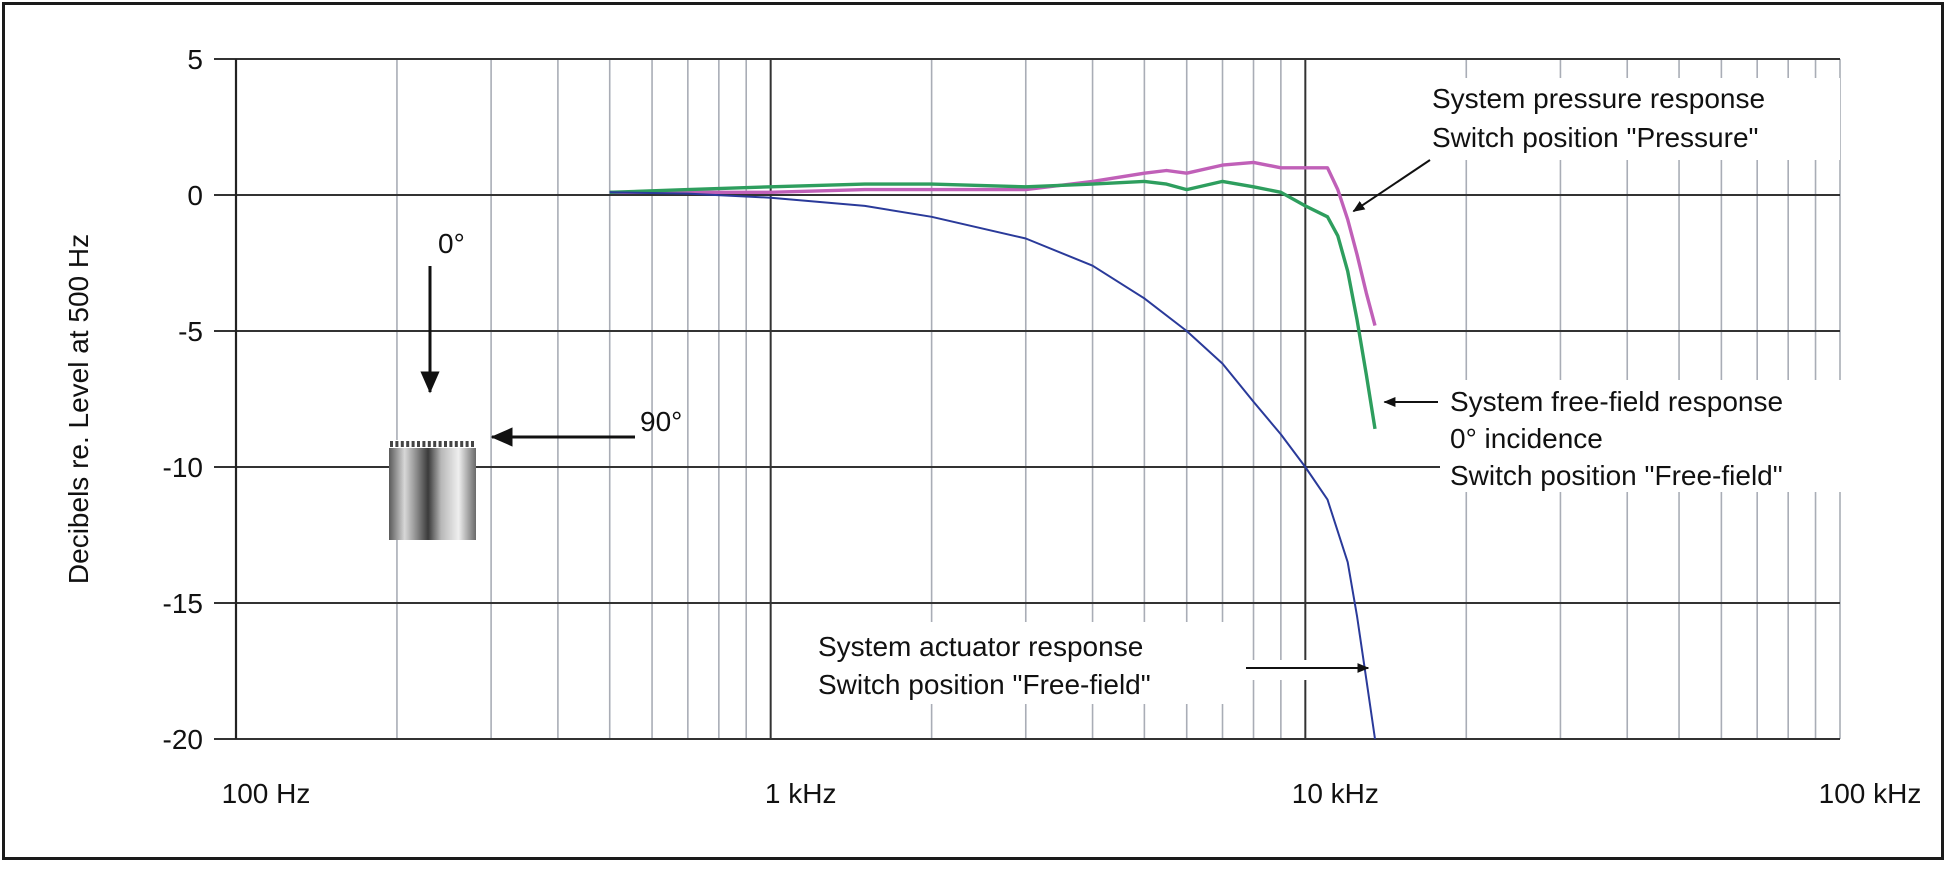 The height and width of the screenshot is (884, 1952). Describe the element at coordinates (661, 421) in the screenshot. I see `angle-label-90: 90°` at that location.